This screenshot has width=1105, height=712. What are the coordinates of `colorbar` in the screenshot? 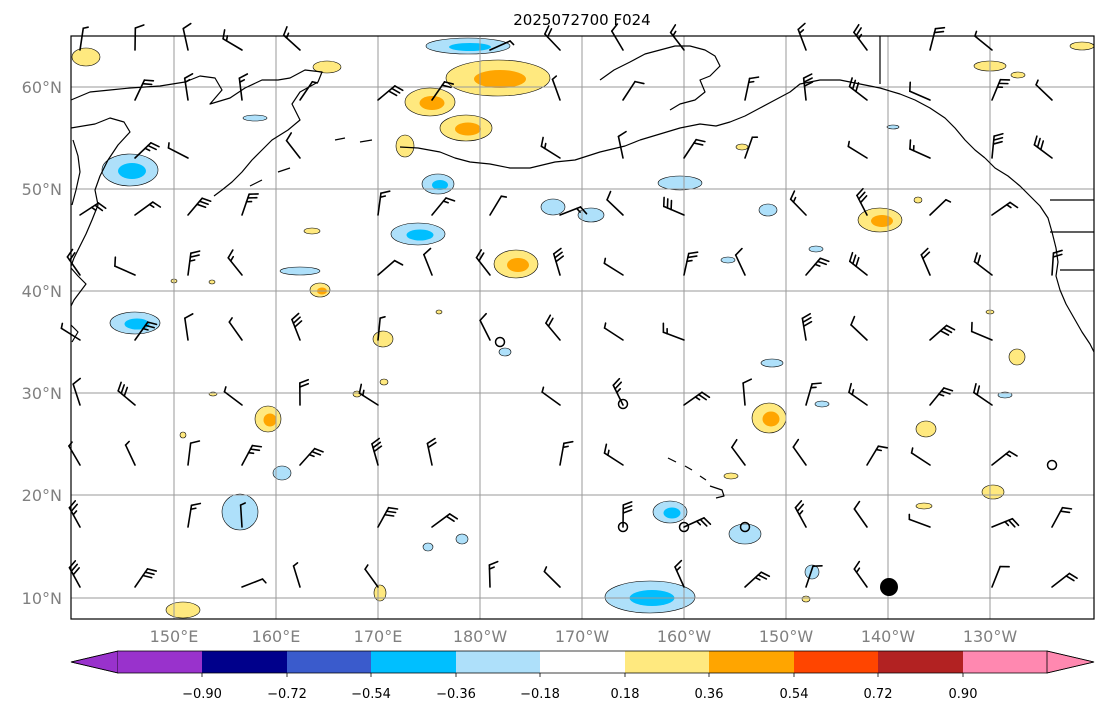 It's located at (582, 663).